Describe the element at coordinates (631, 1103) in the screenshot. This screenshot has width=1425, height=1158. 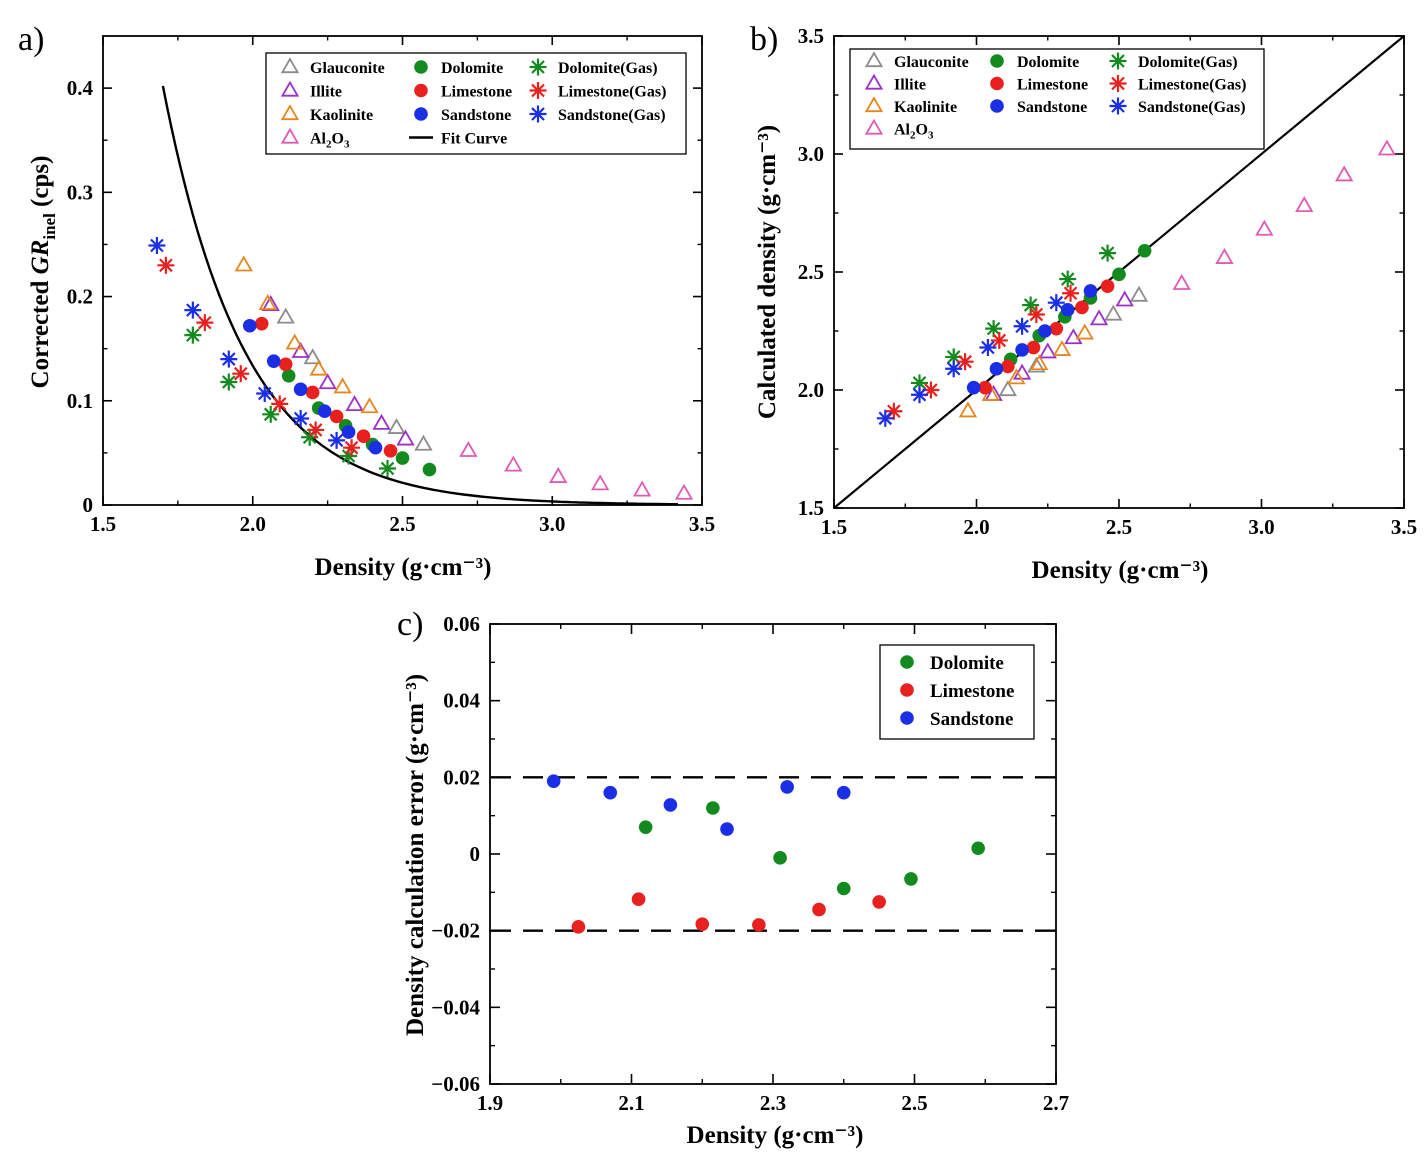
I see `panel-c-x-tick-label: 2.1` at that location.